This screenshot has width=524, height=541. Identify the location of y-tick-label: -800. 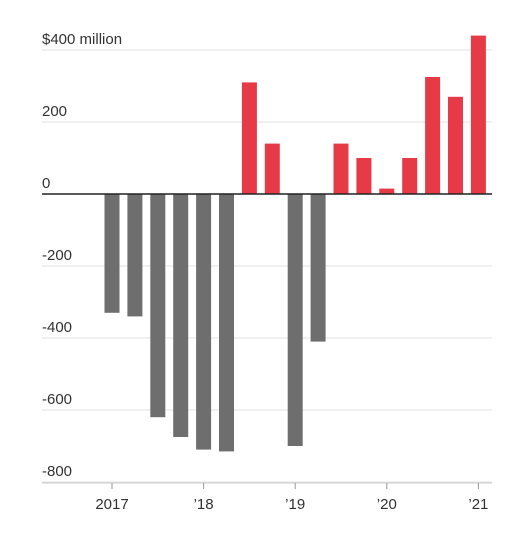
(57, 471).